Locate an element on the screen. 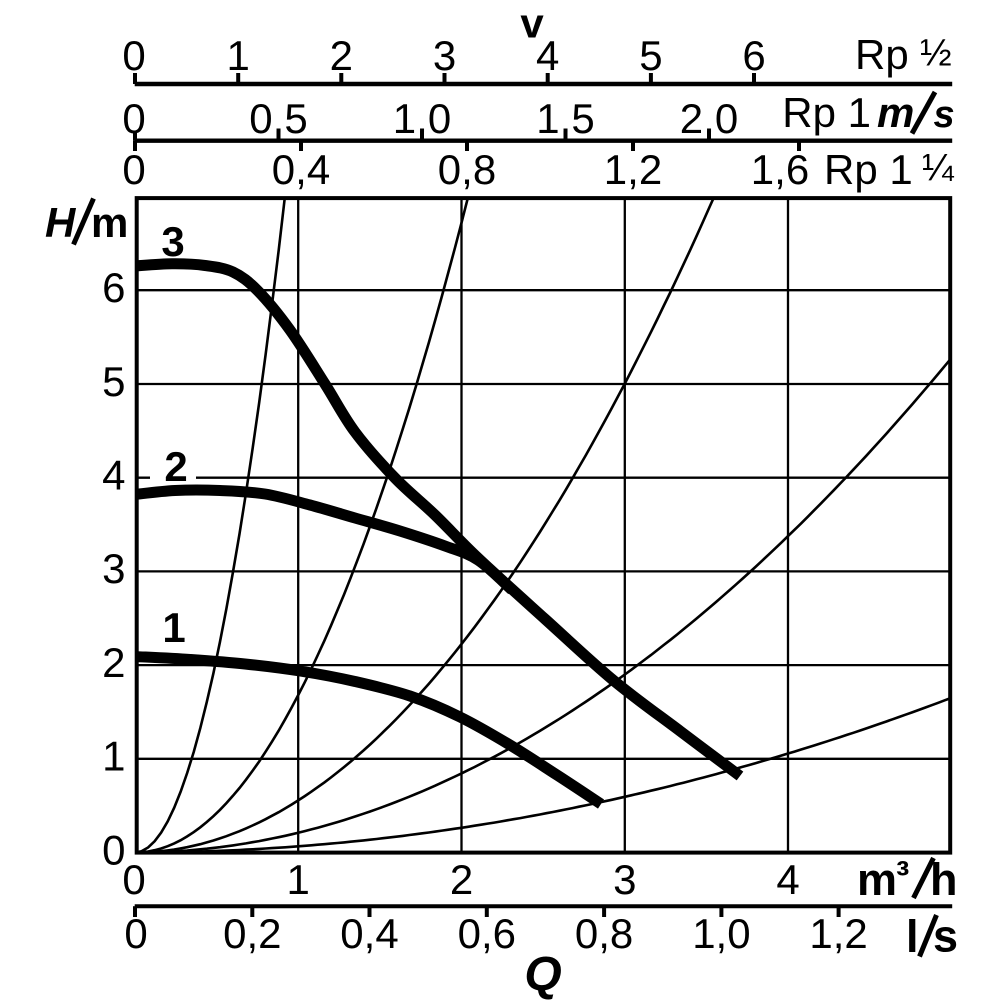 This screenshot has width=1000, height=1000. svg-text: 0,5 is located at coordinates (278, 118).